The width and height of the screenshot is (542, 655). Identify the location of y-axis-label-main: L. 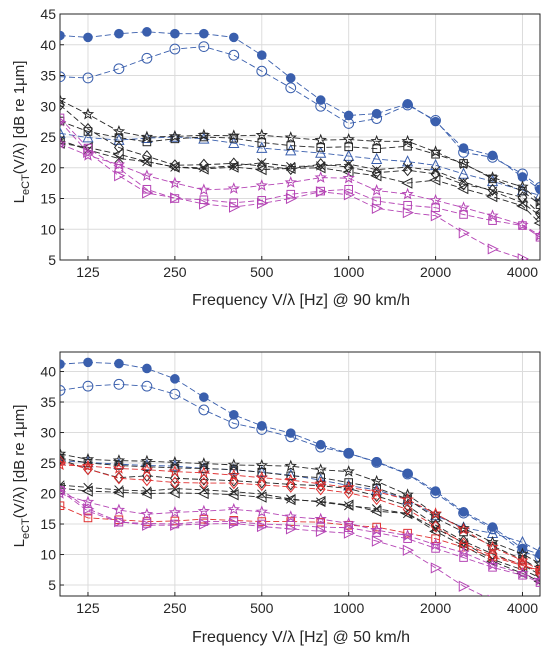
(19, 543).